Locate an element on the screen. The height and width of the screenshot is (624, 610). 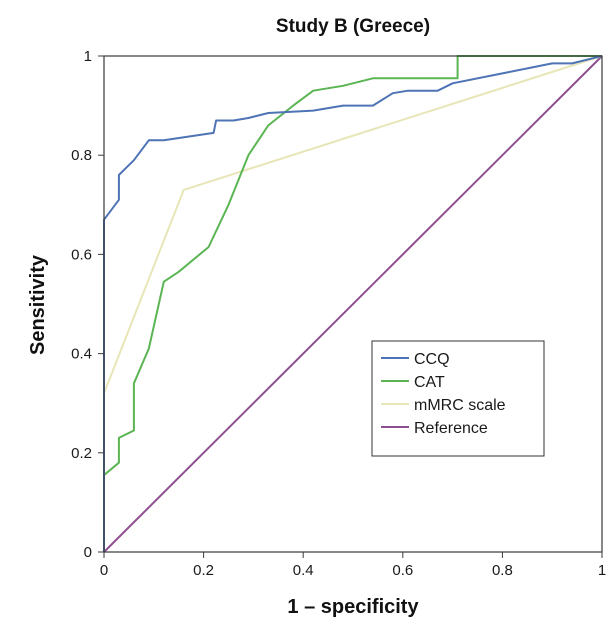
x-axis-title: 1 – specificity is located at coordinates (353, 607).